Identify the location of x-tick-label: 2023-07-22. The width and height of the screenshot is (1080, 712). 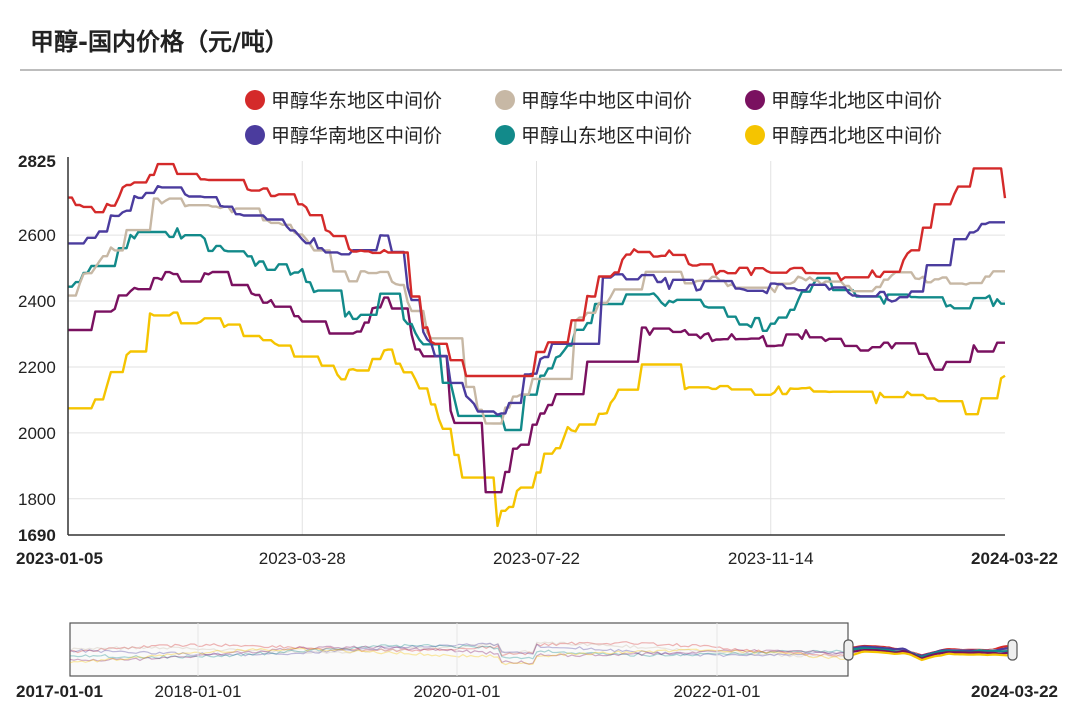
(536, 558).